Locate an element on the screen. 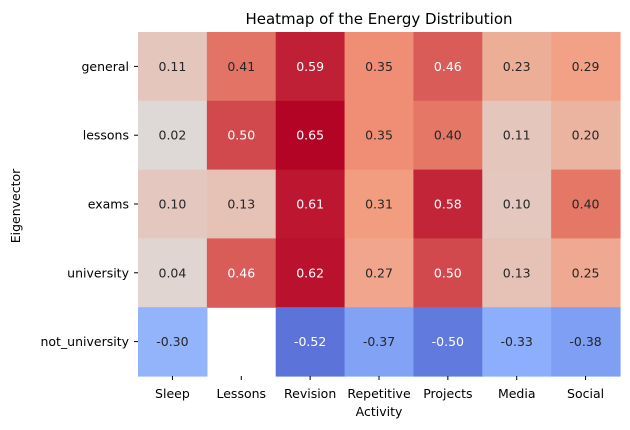 The height and width of the screenshot is (430, 630). cell-value-label: 0.25 is located at coordinates (586, 272).